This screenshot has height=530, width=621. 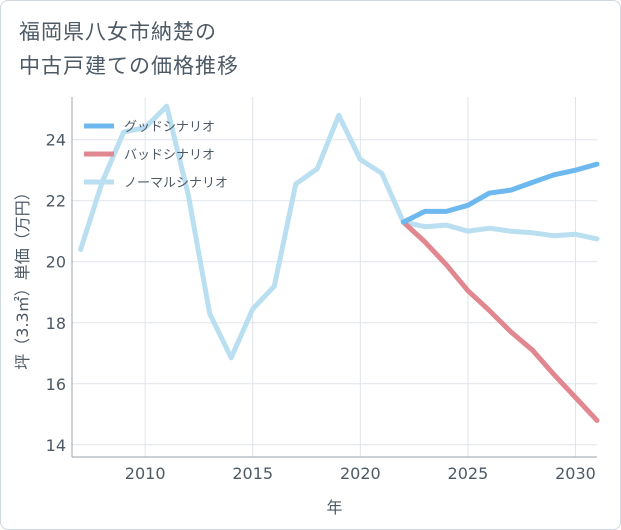 I want to click on chart-title-line-1: 福岡県八女市納楚の, so click(x=118, y=32).